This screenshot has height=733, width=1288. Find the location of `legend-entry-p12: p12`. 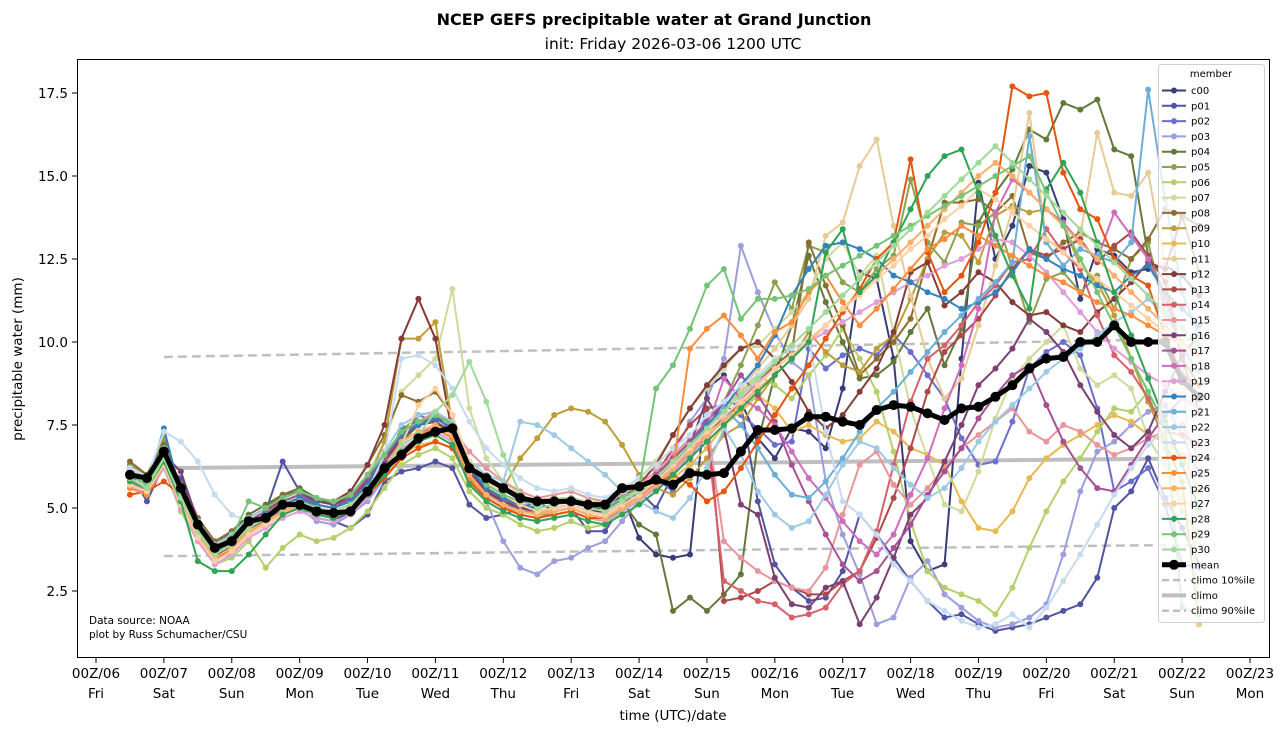

legend-entry-p12: p12 is located at coordinates (1186, 275).